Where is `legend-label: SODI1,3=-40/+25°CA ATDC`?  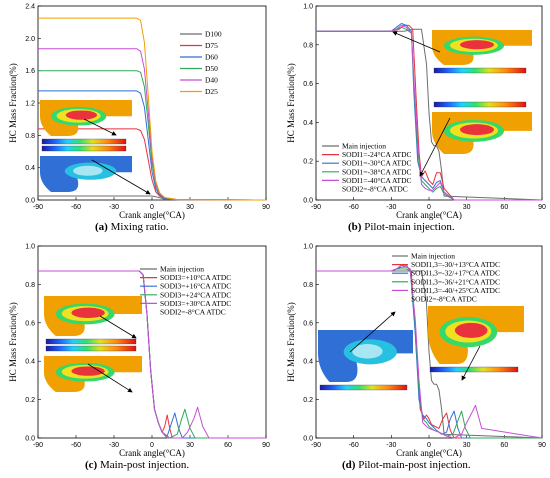 legend-label: SODI1,3=-40/+25°CA ATDC is located at coordinates (455, 290).